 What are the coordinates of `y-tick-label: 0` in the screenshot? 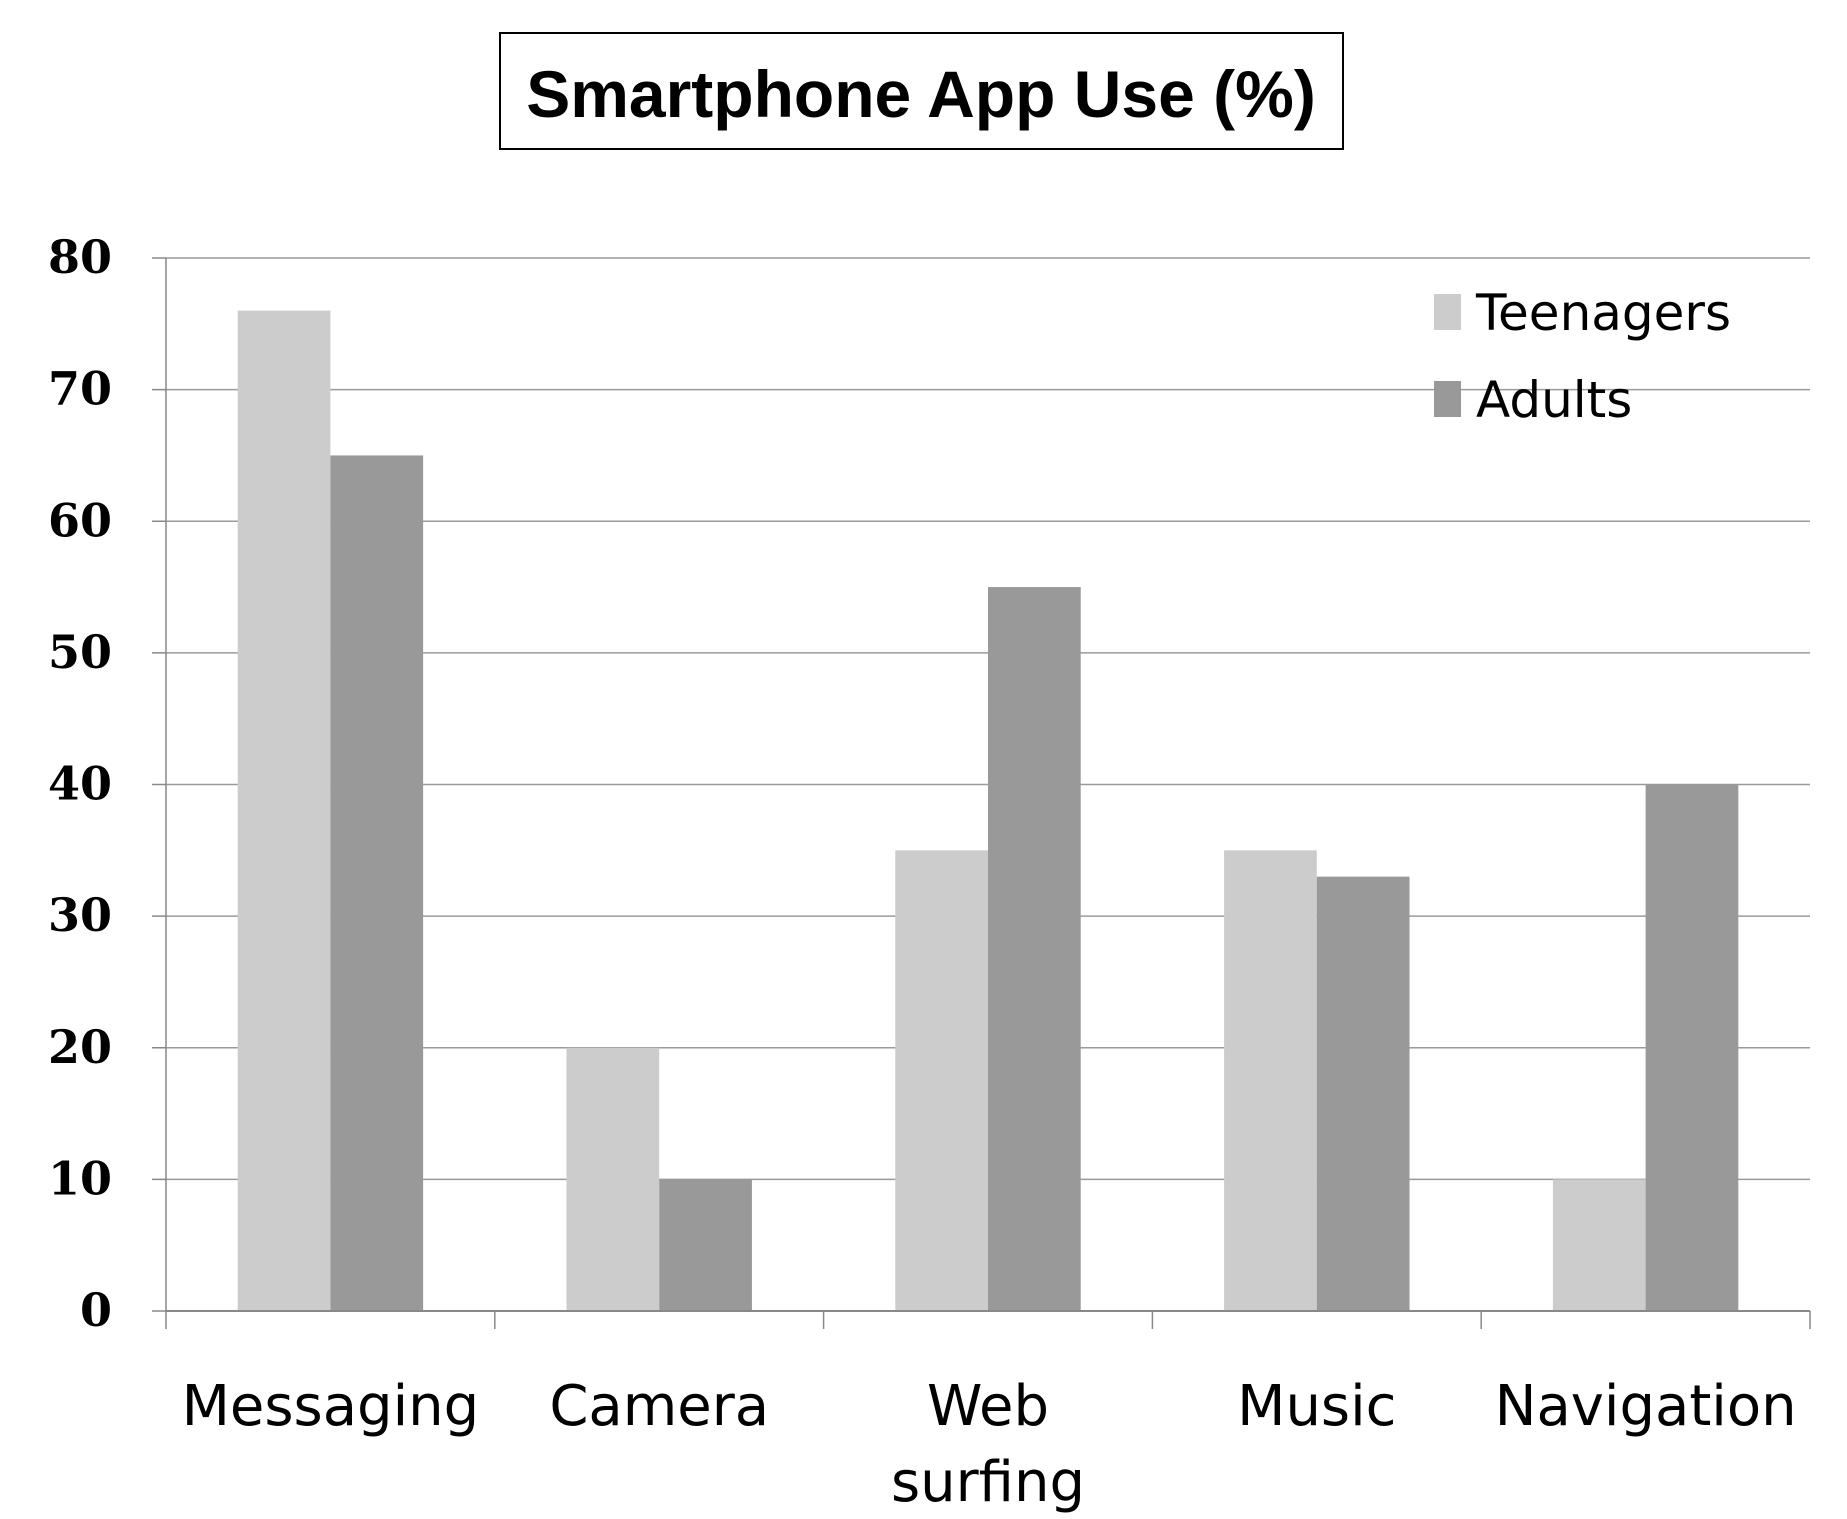 It's located at (96, 1310).